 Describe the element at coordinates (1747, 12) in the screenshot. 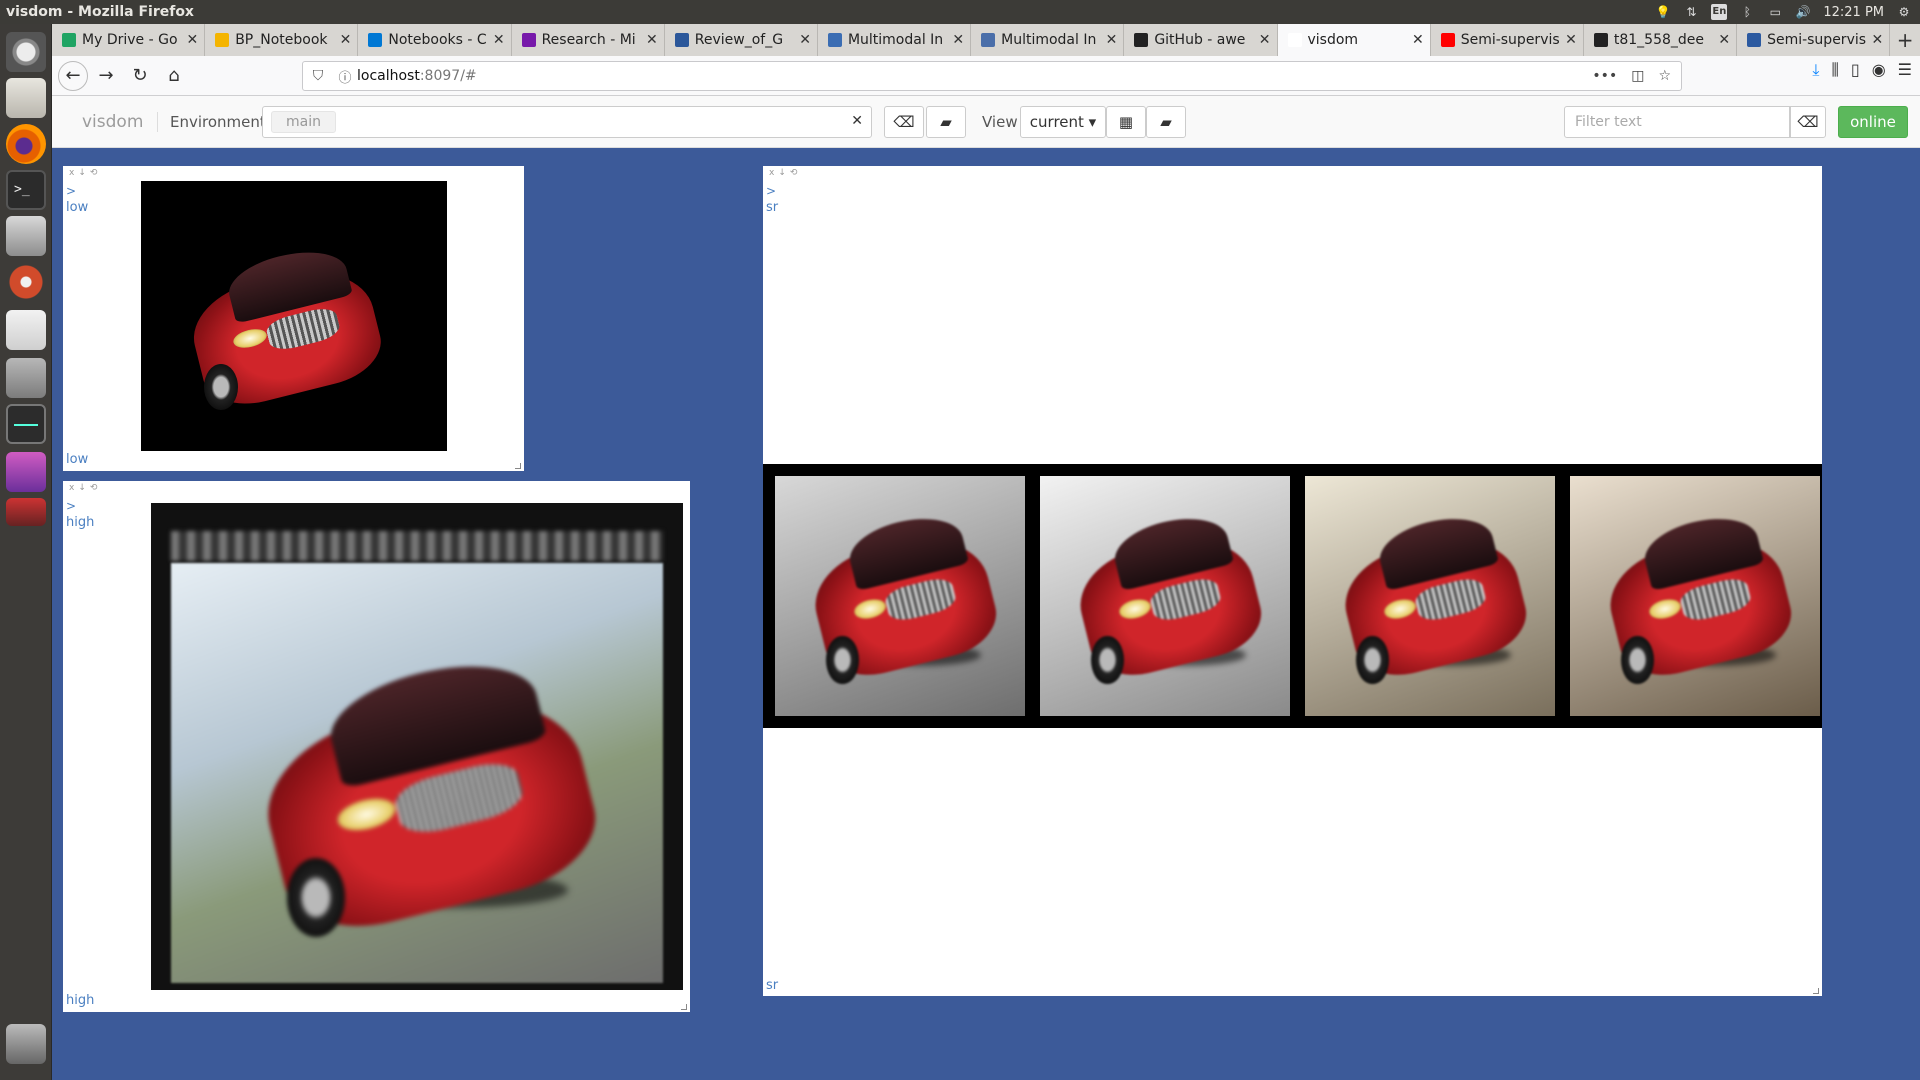

I see `bluetooth-icon: ᛒ` at that location.